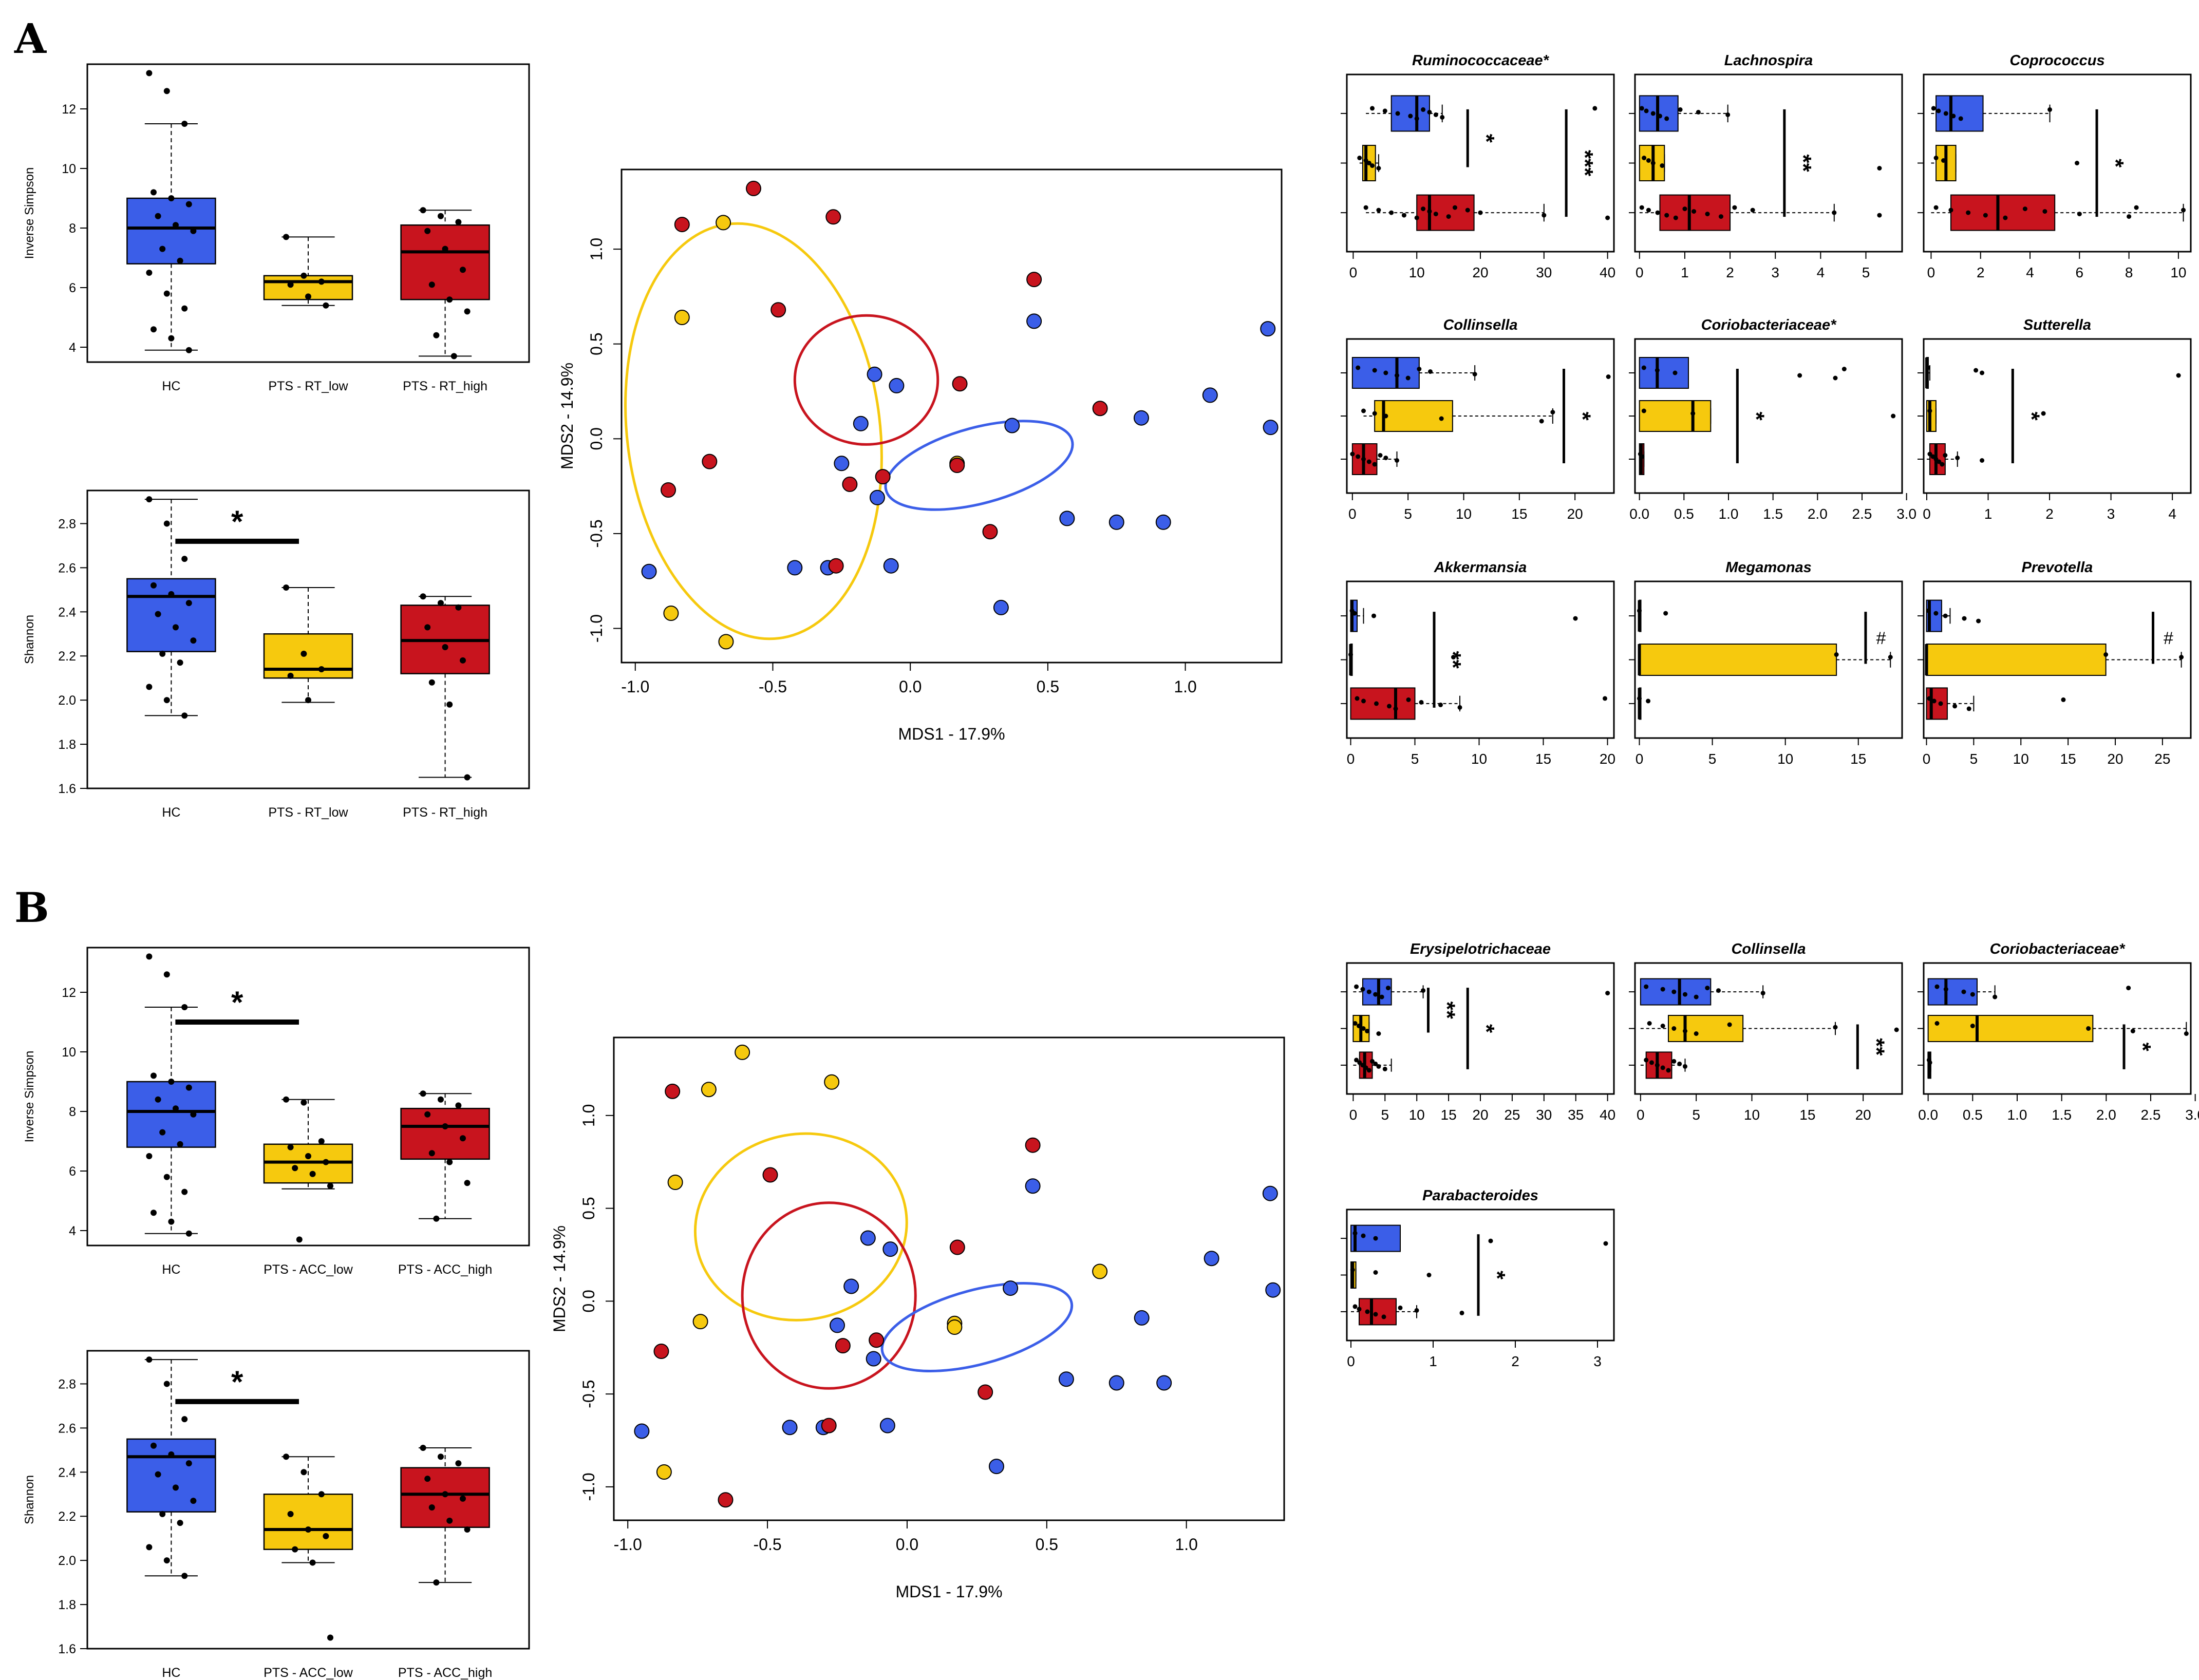  I want to click on significance-label: **, so click(1452, 660).